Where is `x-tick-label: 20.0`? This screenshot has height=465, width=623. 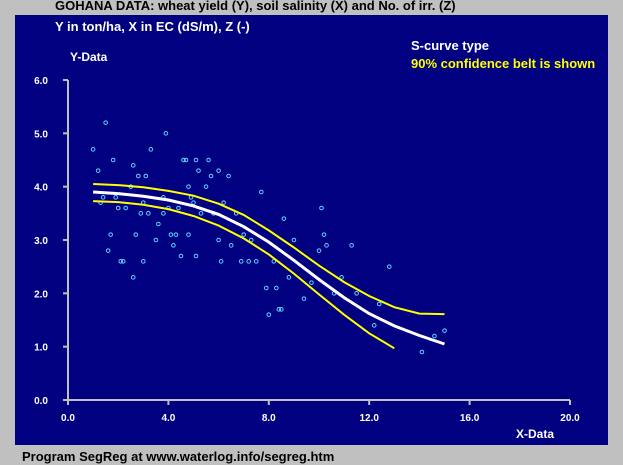 x-tick-label: 20.0 is located at coordinates (570, 418).